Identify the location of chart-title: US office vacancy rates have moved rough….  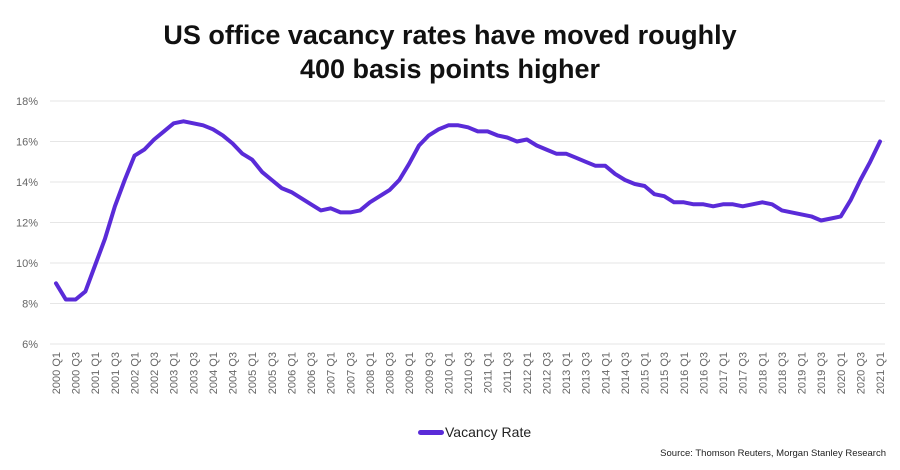
(450, 52).